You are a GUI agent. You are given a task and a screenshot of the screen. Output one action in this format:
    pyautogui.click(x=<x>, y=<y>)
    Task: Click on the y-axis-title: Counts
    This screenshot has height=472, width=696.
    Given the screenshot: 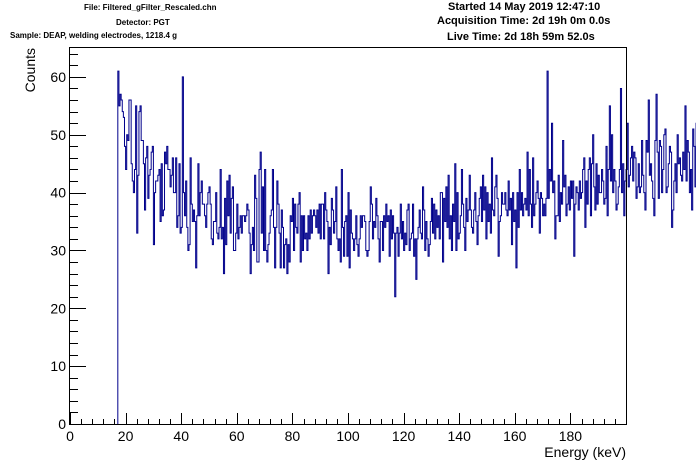 What is the action you would take?
    pyautogui.click(x=30, y=70)
    